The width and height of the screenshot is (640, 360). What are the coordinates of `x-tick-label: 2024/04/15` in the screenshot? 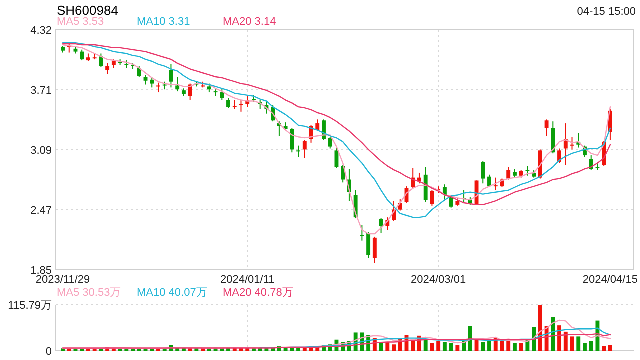 It's located at (610, 280).